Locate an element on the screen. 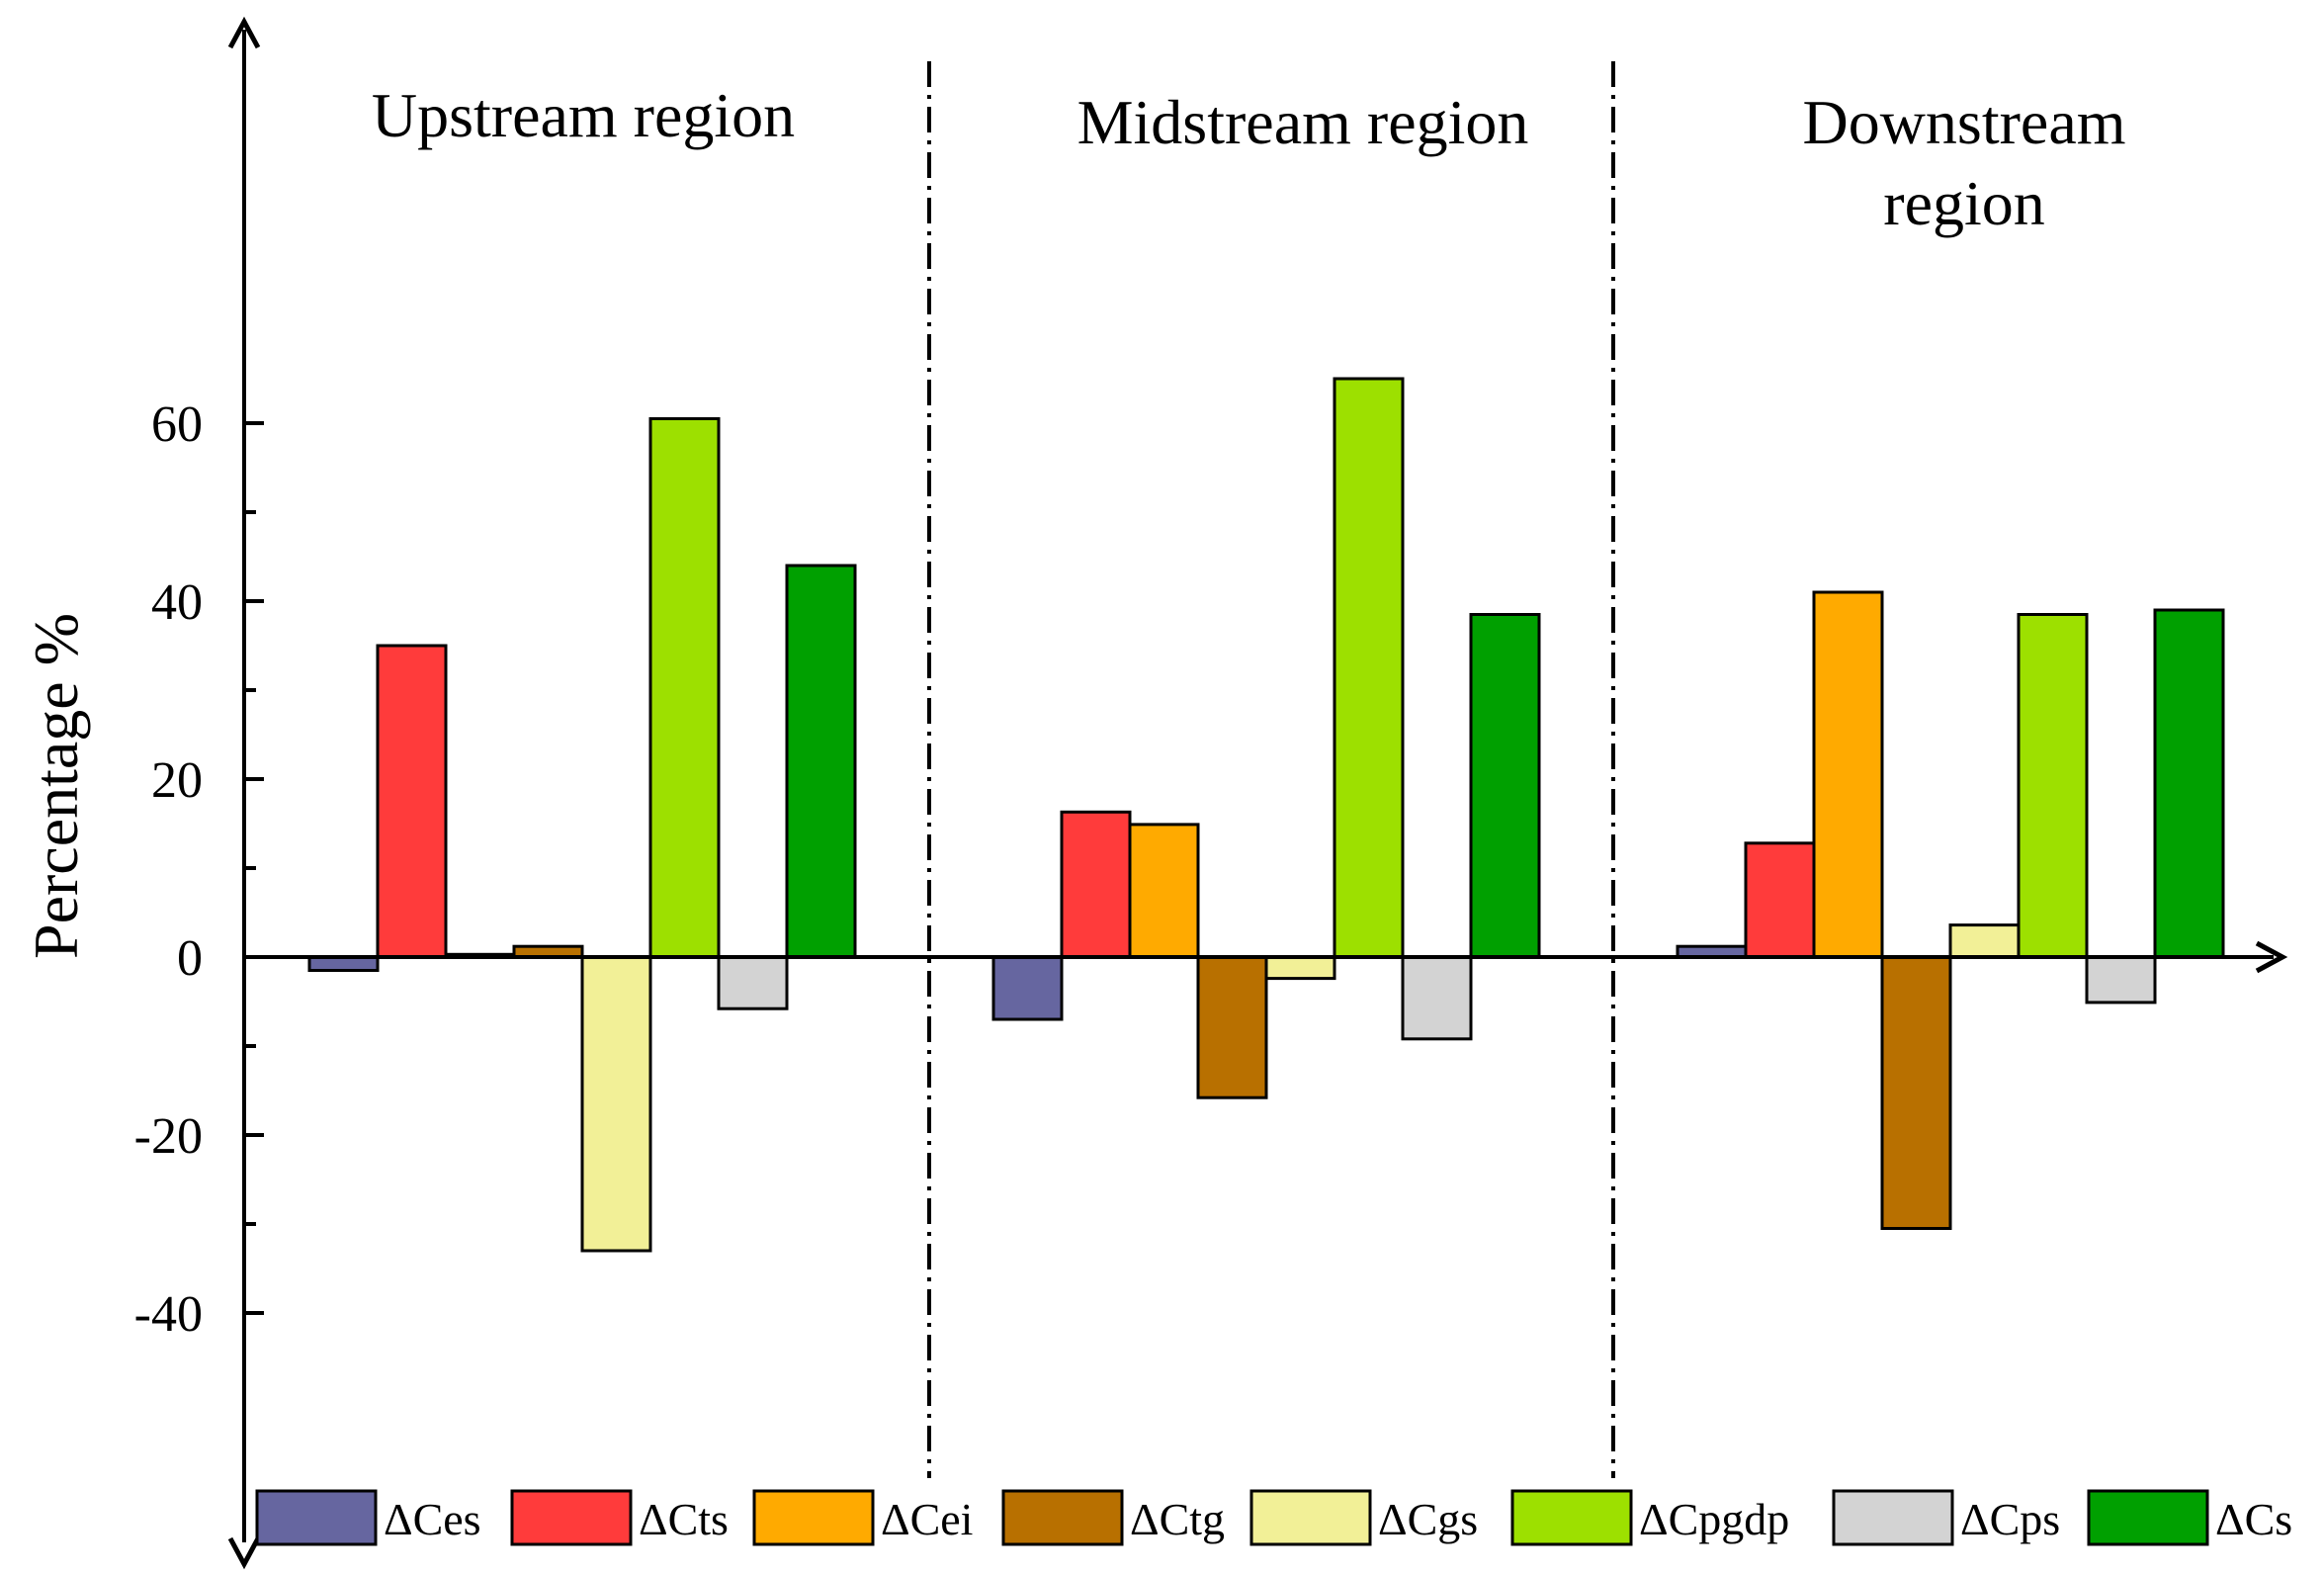 The image size is (2324, 1575). bar-delta-cpgdp-midstream-region is located at coordinates (1369, 668).